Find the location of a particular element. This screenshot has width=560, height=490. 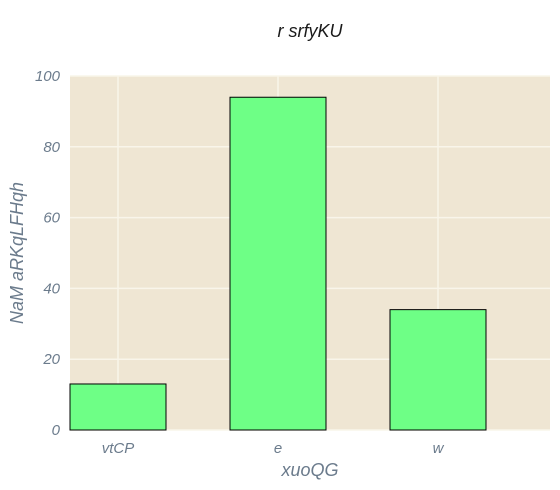

y-tick-label: 60 is located at coordinates (51, 218).